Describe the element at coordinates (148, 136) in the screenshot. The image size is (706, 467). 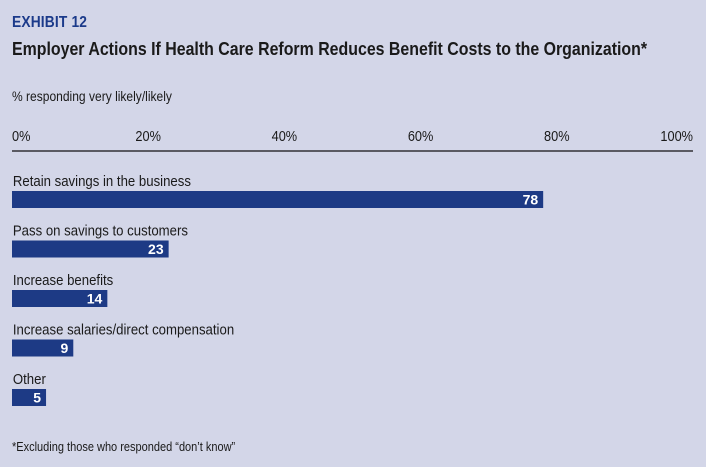
I see `x-tick-label: 20%` at that location.